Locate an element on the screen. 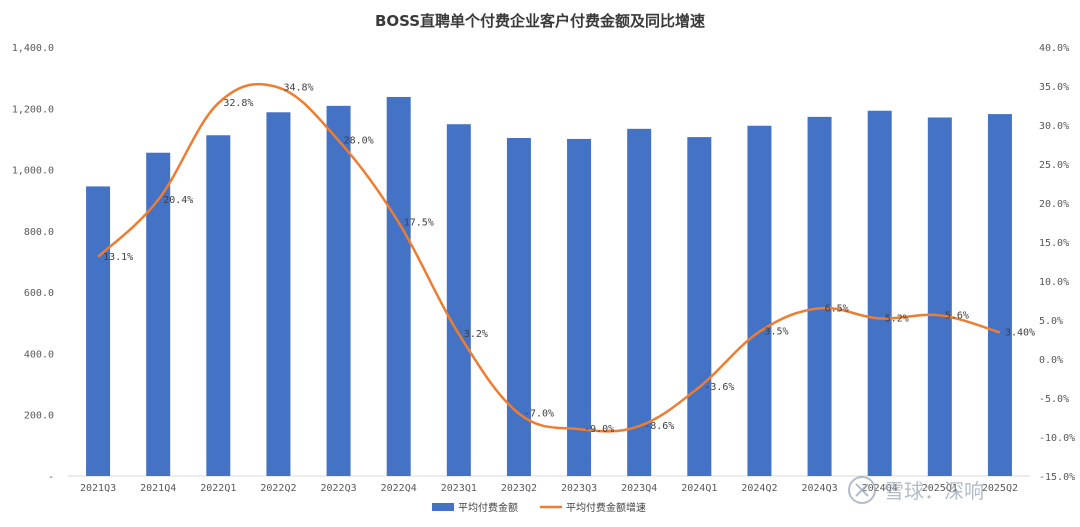 Image resolution: width=1080 pixels, height=527 pixels. line-data-label: 3.5% is located at coordinates (776, 332).